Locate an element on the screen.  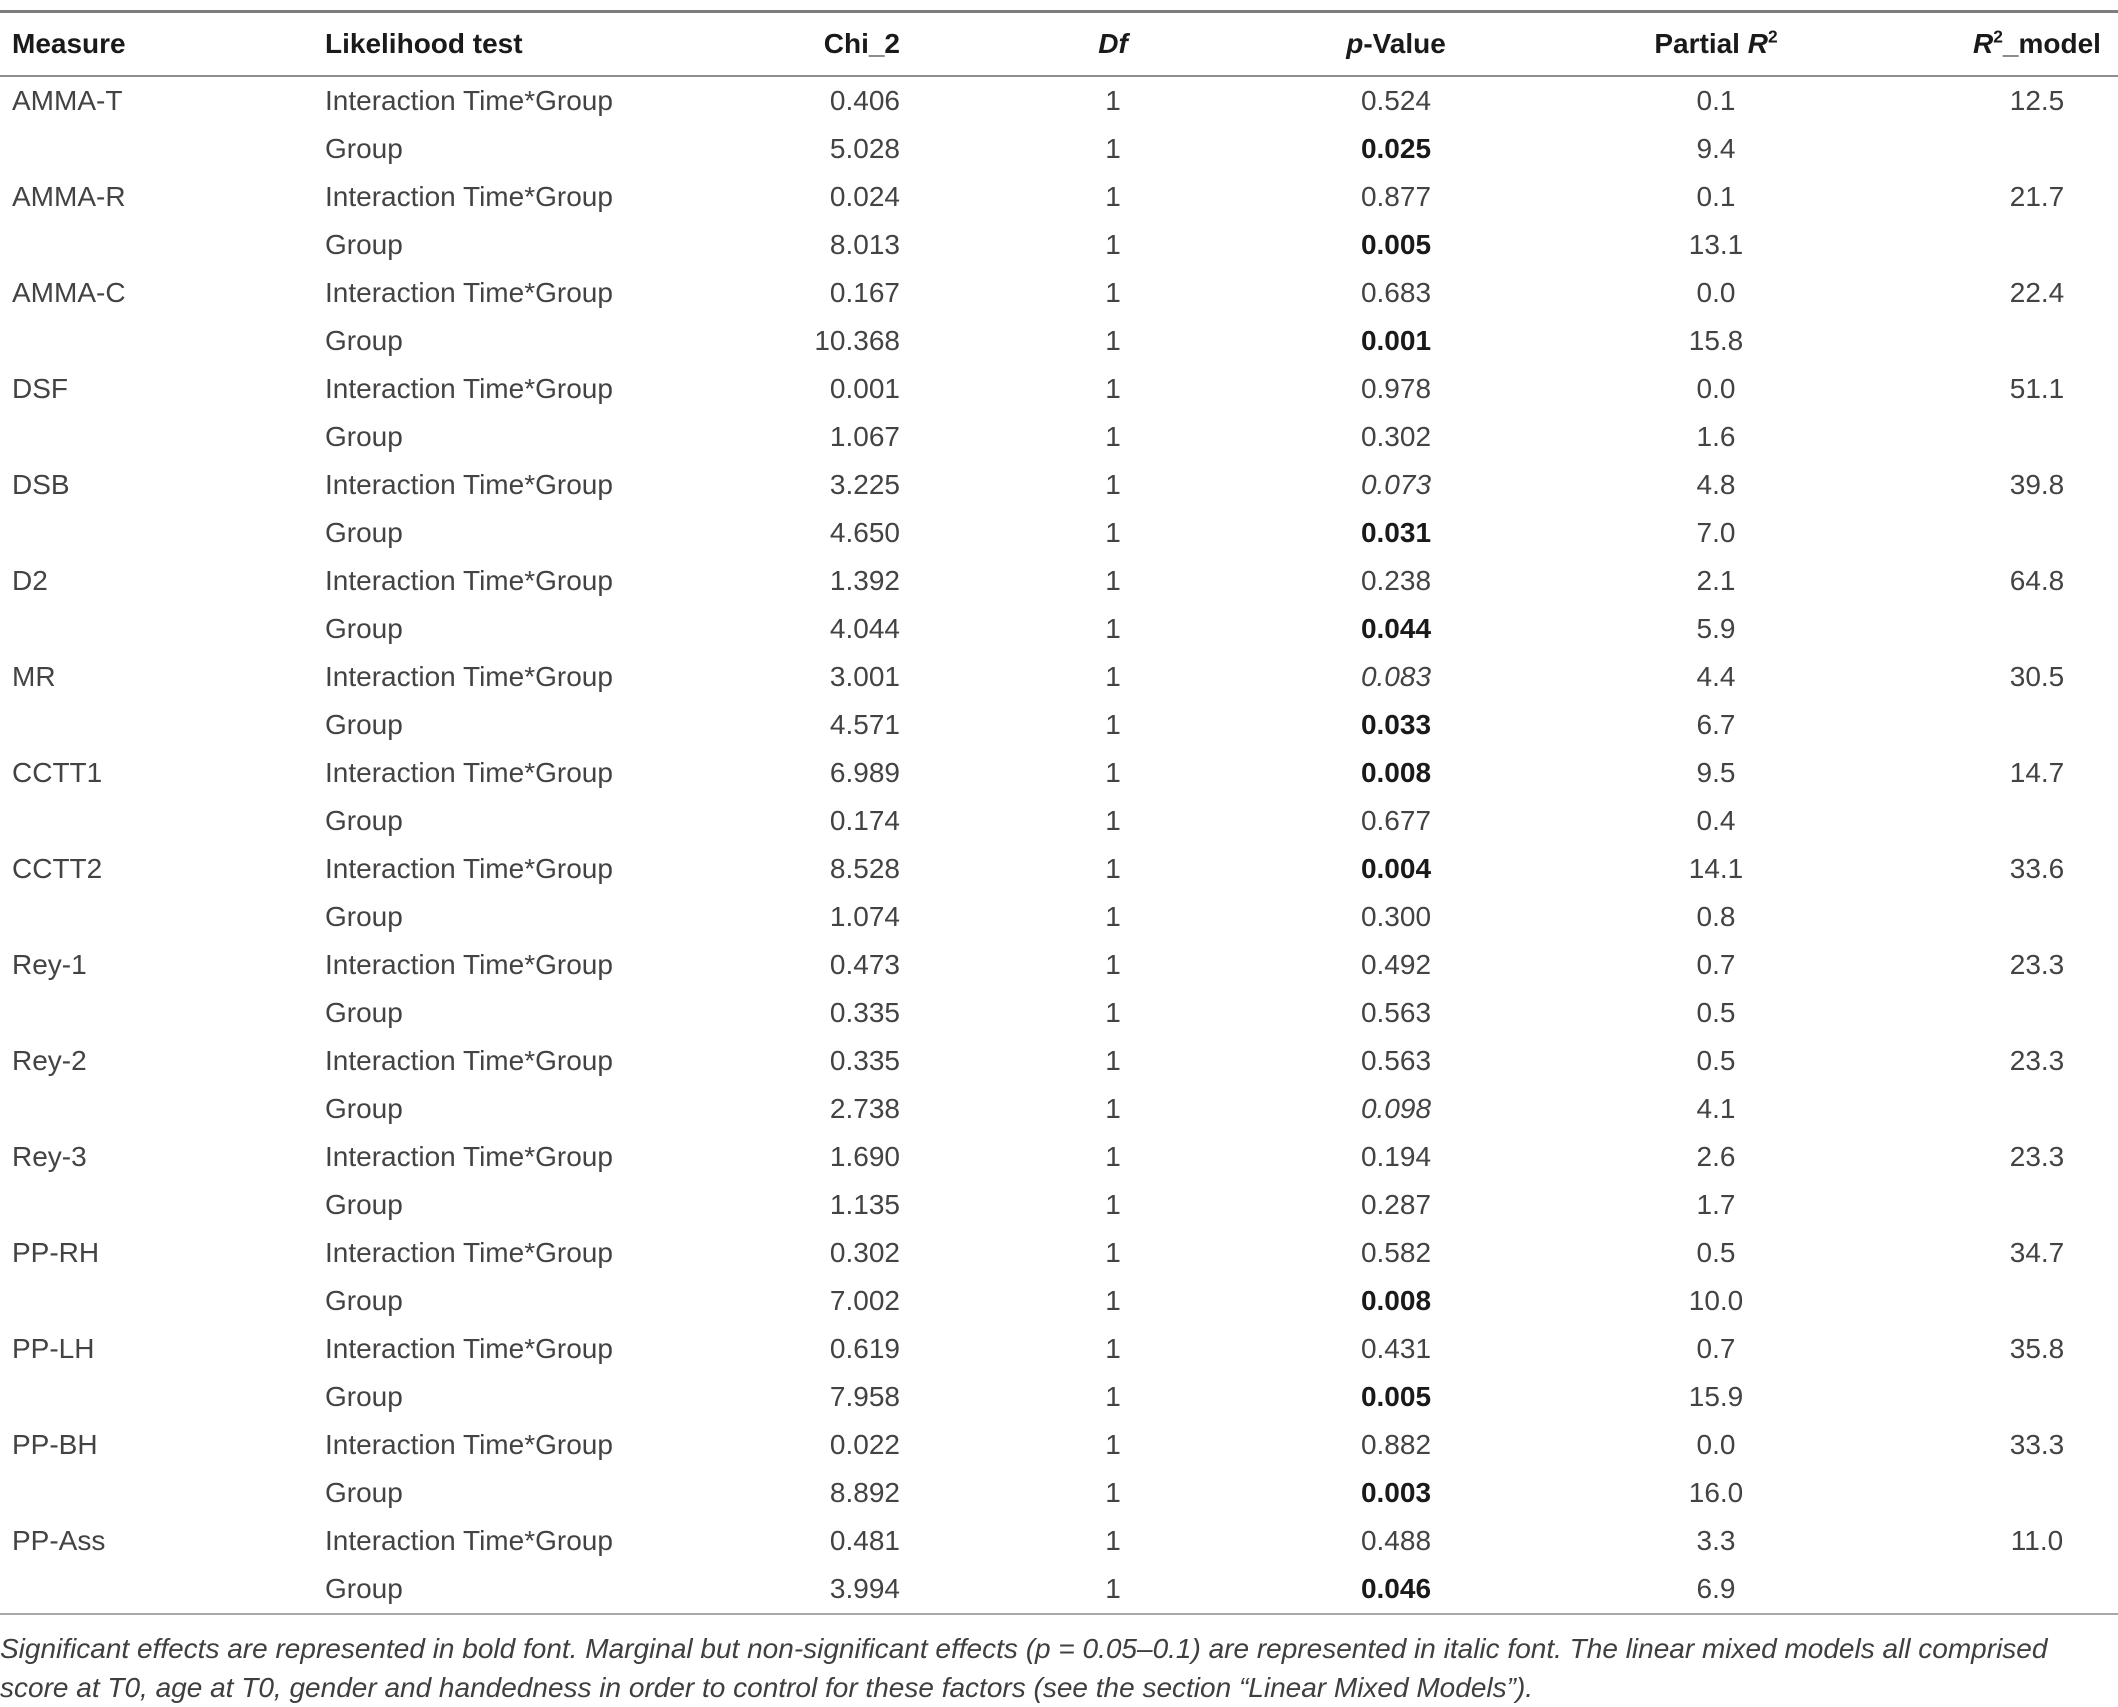
cell-chi2: 0.619 is located at coordinates (864, 1348).